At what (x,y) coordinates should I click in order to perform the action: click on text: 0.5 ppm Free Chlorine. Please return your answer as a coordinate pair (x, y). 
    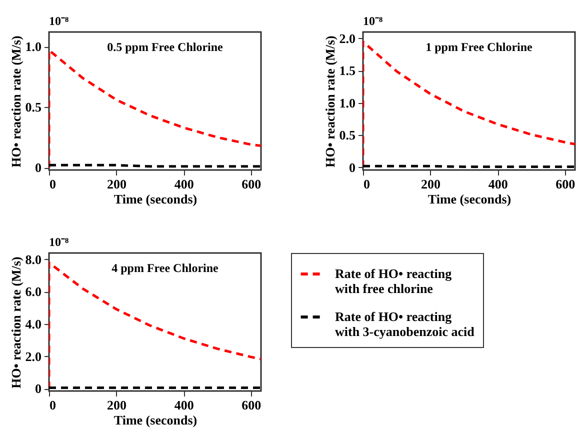
    Looking at the image, I should click on (165, 47).